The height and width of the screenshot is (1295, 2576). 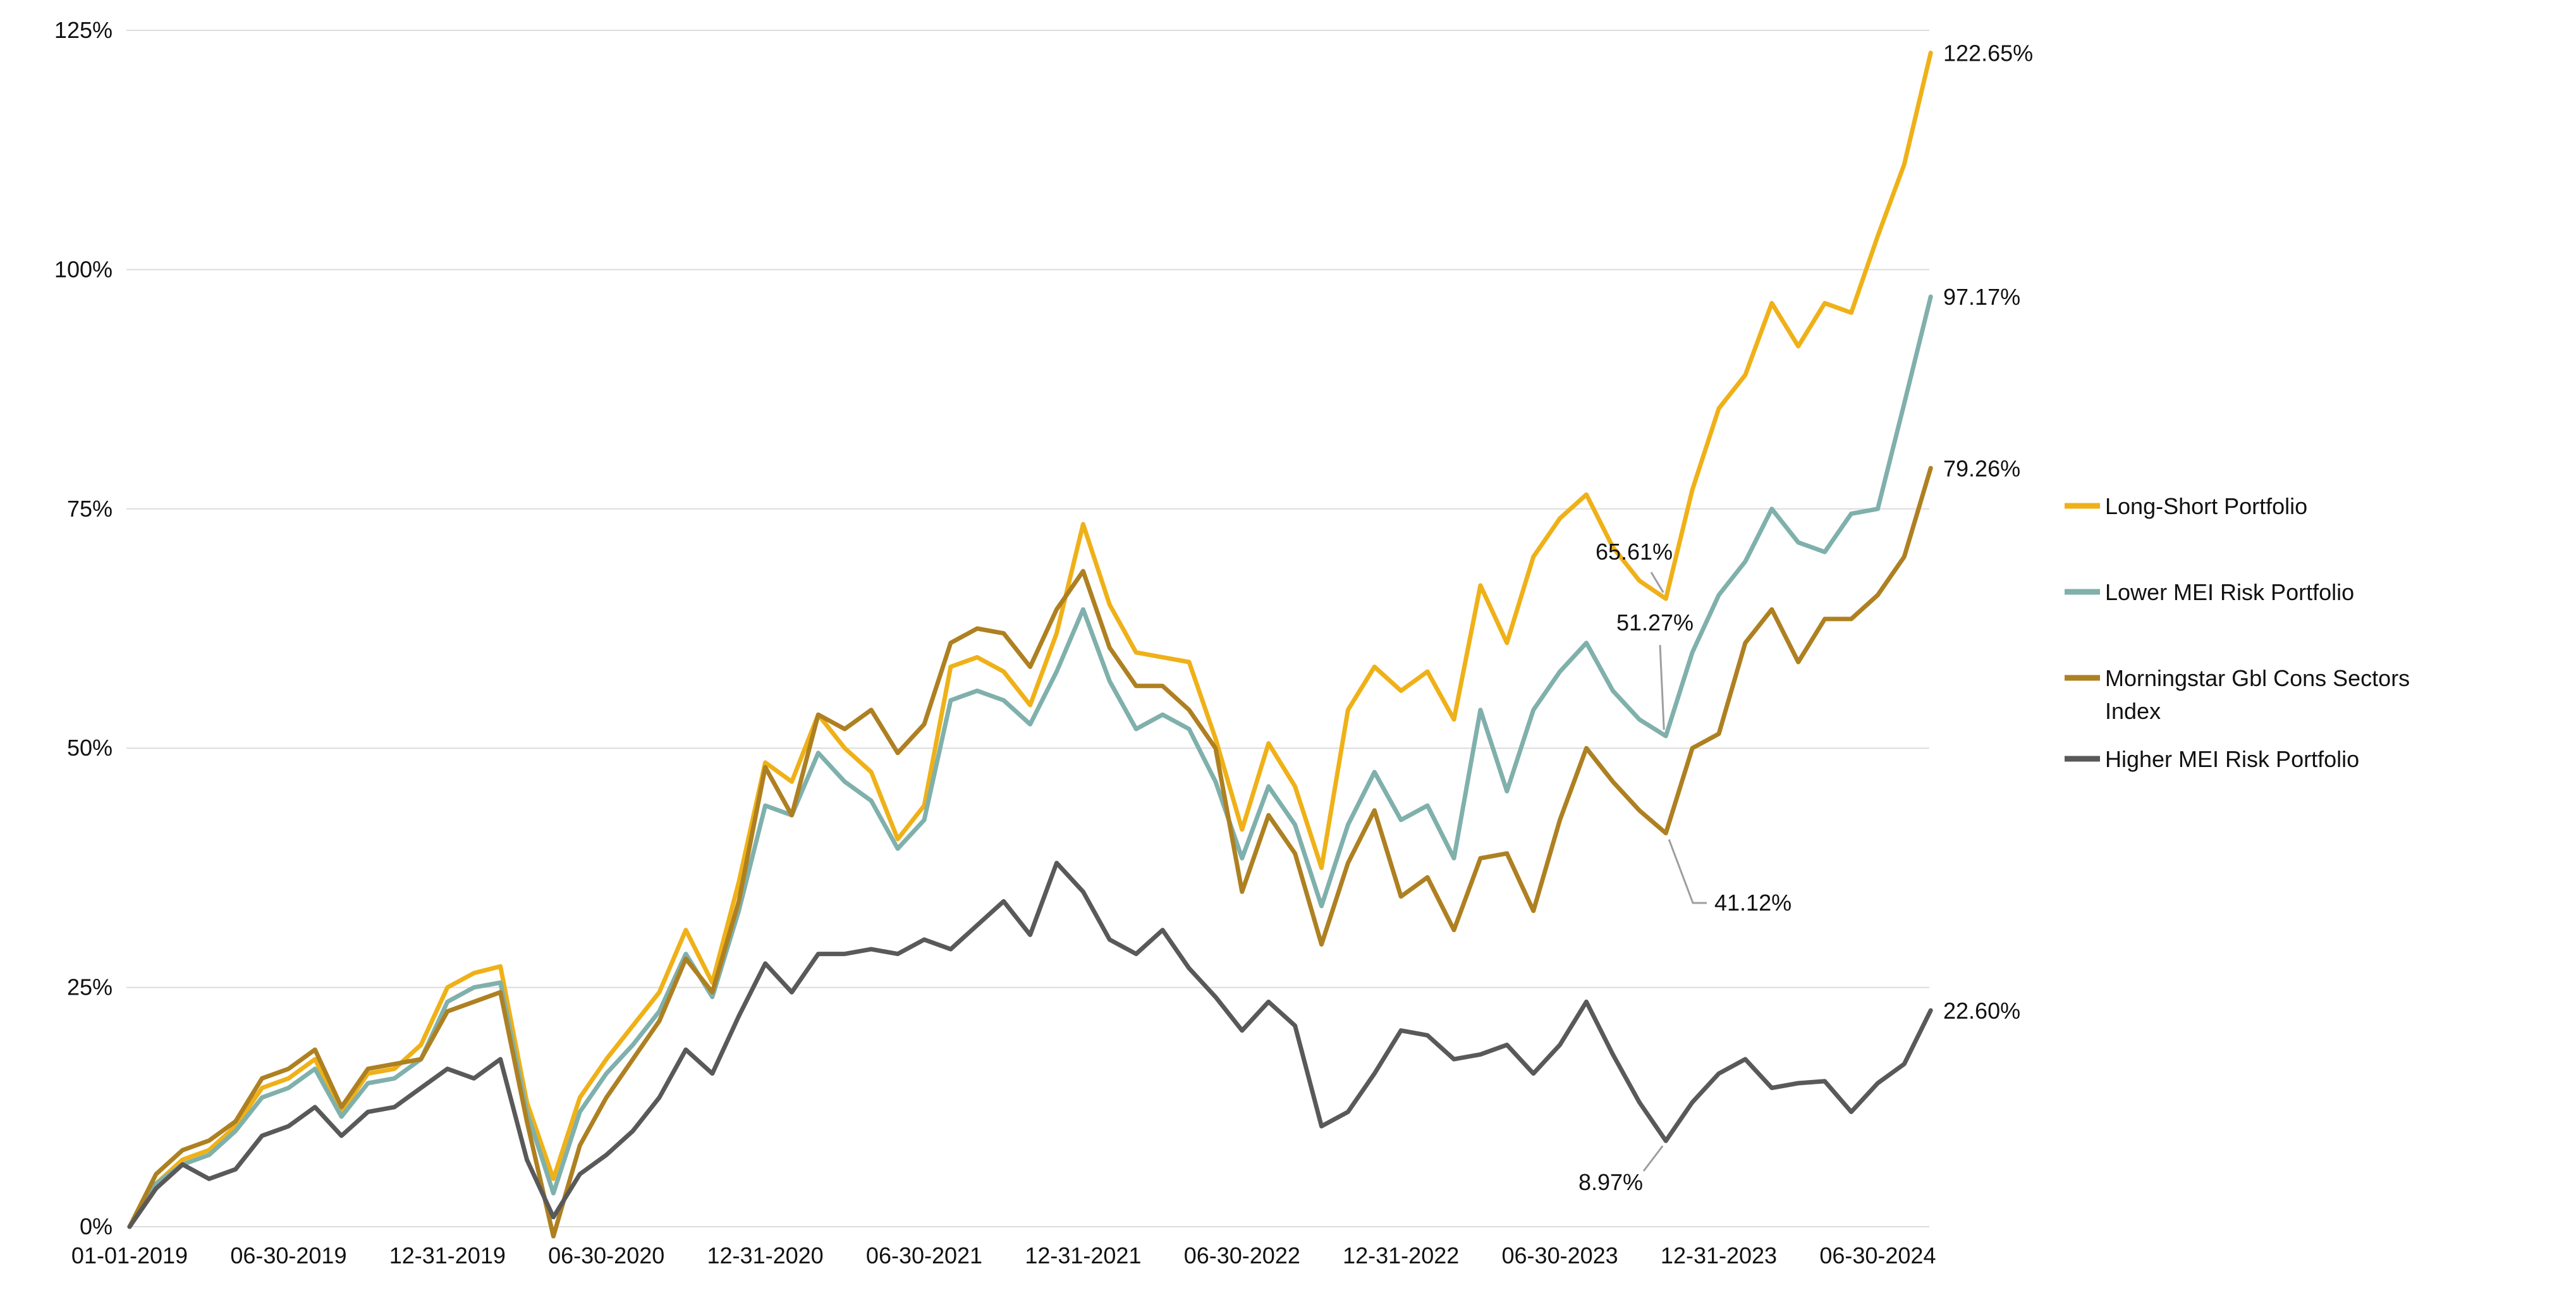 I want to click on legend-label: Morningstar Gbl Cons Sectors, so click(x=2257, y=678).